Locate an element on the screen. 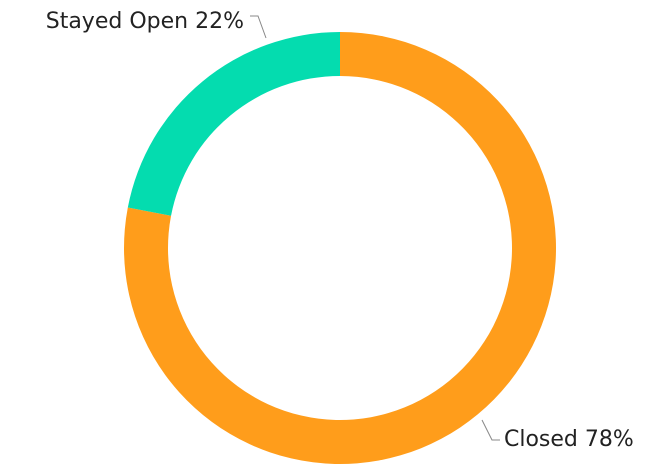 The width and height of the screenshot is (659, 465). slice-category: Stayed Open is located at coordinates (117, 21).